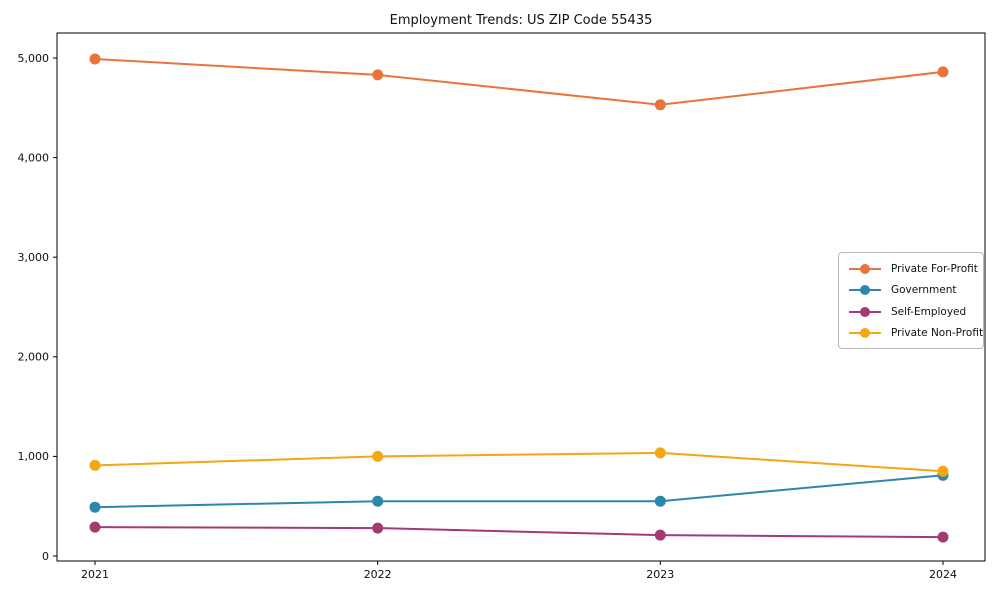 This screenshot has width=1000, height=600. What do you see at coordinates (34, 257) in the screenshot?
I see `y-tick-label: 3,000` at bounding box center [34, 257].